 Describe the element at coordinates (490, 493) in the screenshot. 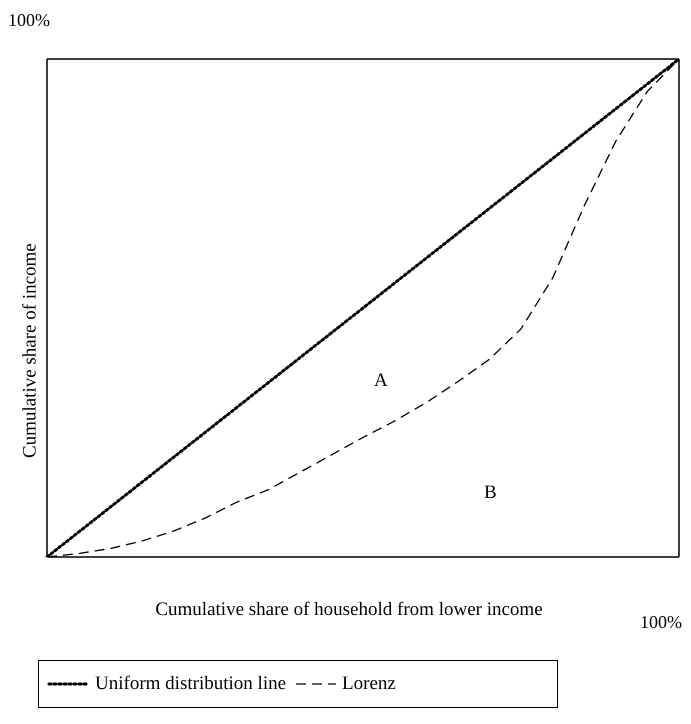

I see `annotation: B` at that location.